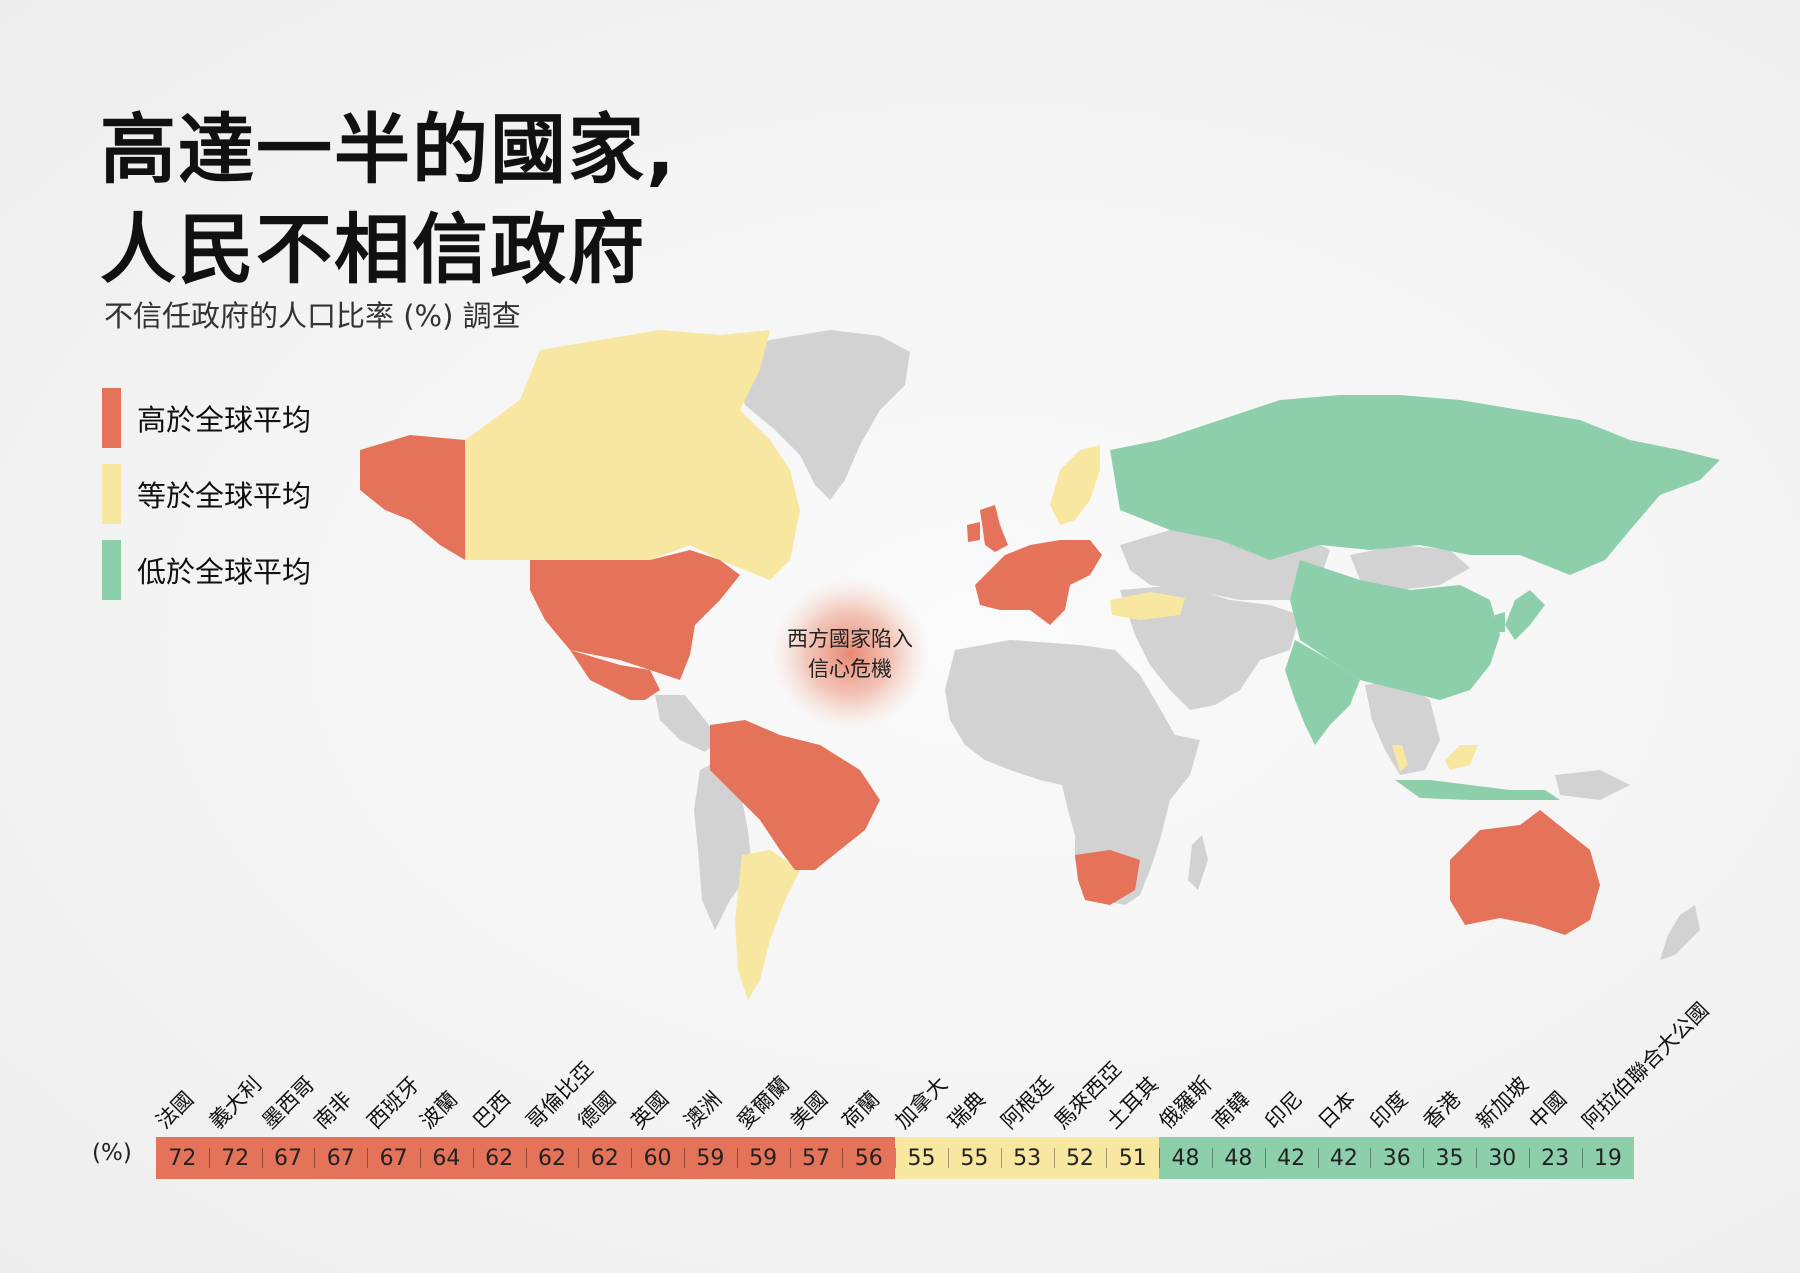 The image size is (1800, 1273). What do you see at coordinates (1198, 862) in the screenshot?
I see `madagascar` at bounding box center [1198, 862].